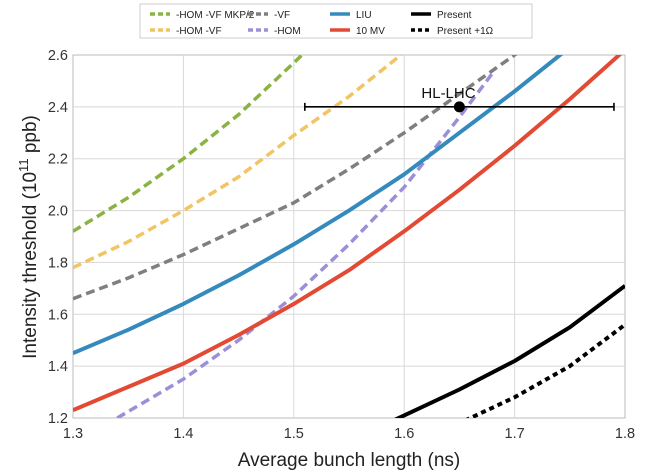  What do you see at coordinates (515, 434) in the screenshot?
I see `x-tick-label: 1.7` at bounding box center [515, 434].